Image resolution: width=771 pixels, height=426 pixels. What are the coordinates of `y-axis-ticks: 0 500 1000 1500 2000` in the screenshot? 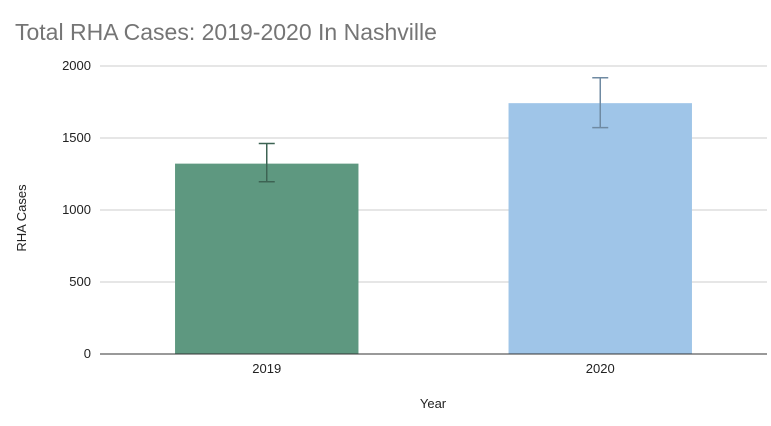 It's located at (76, 209).